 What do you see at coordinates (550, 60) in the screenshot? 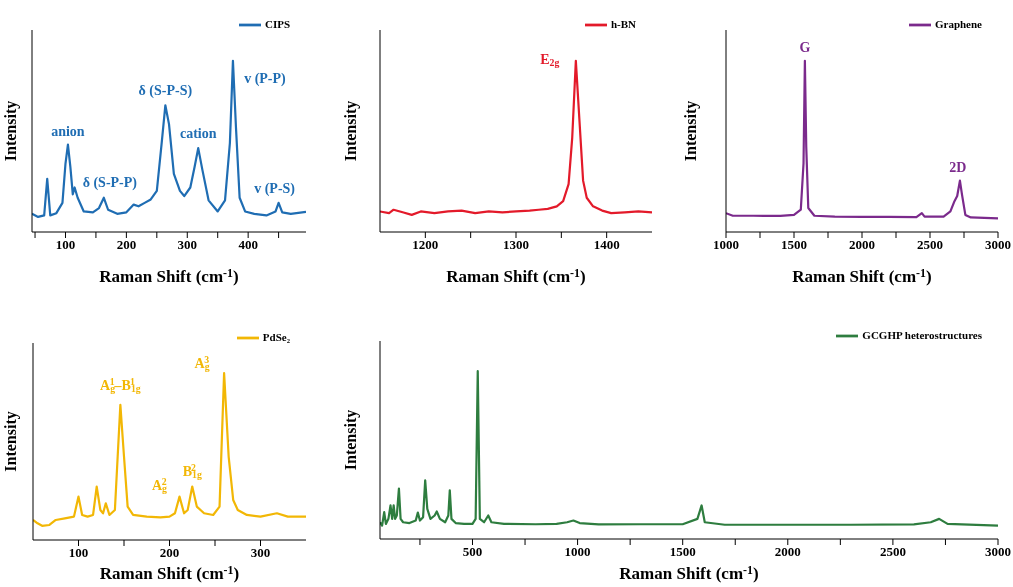
I see `annotation: E$_{2g}$` at bounding box center [550, 60].